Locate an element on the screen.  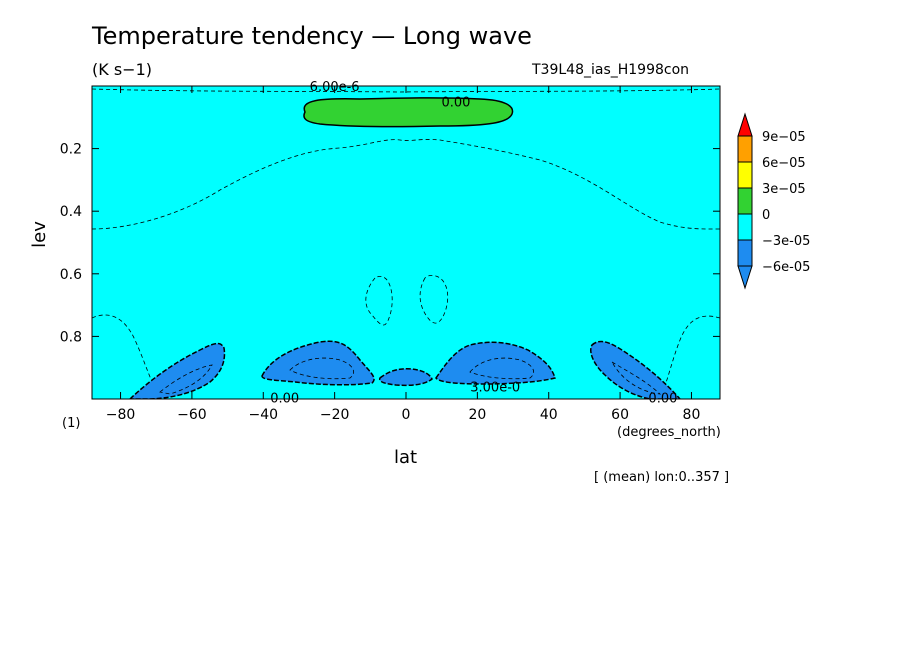
units-label: (K s−1) is located at coordinates (122, 69).